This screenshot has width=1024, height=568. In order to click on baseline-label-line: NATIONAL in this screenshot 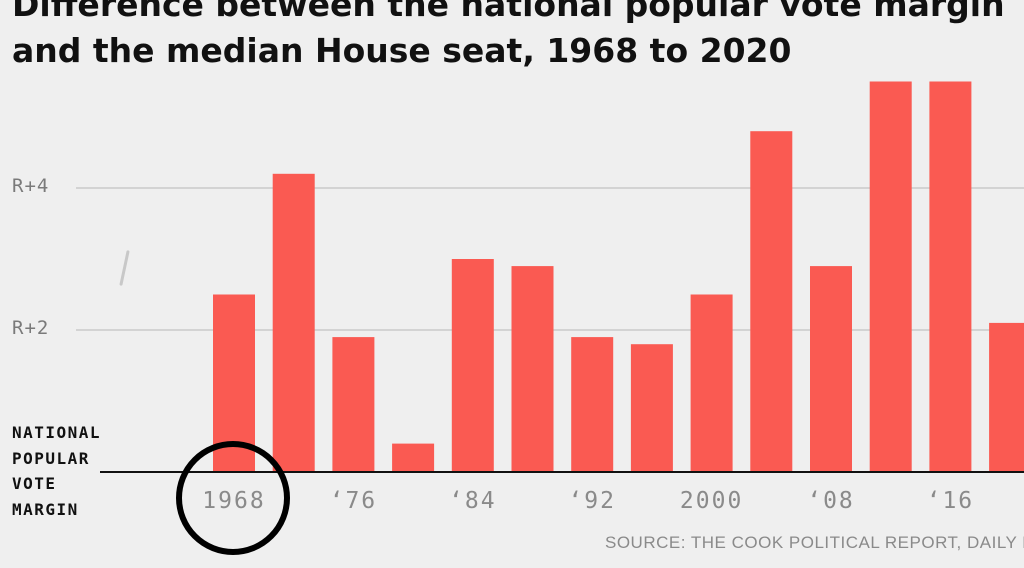, I will do `click(57, 432)`.